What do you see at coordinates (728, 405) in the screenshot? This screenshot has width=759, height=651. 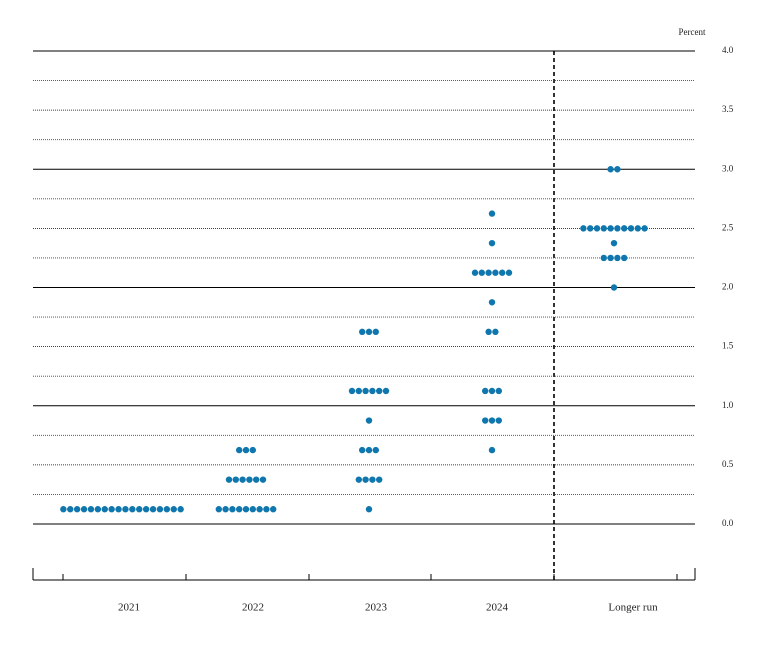 I see `y-tick-label: 1.0` at bounding box center [728, 405].